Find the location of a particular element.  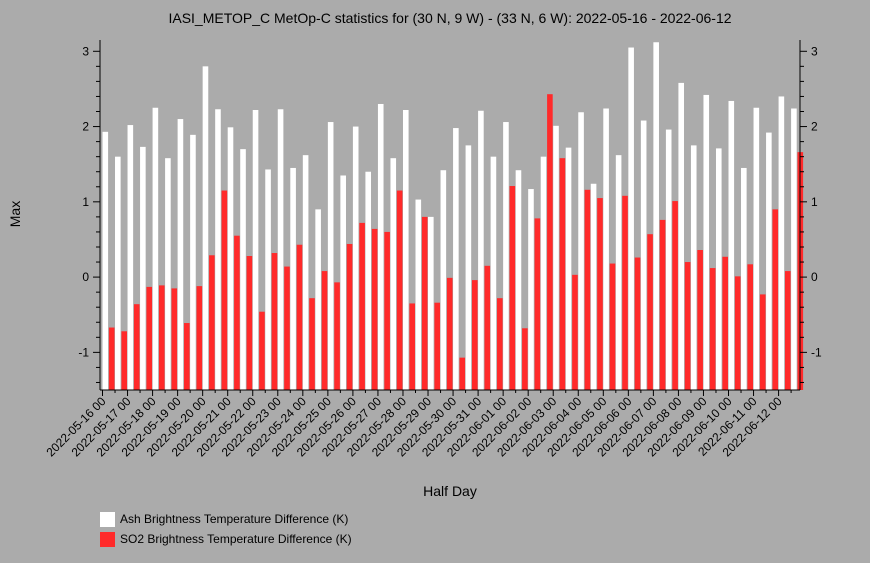

y-tick-label-left: 0 is located at coordinates (85, 277).